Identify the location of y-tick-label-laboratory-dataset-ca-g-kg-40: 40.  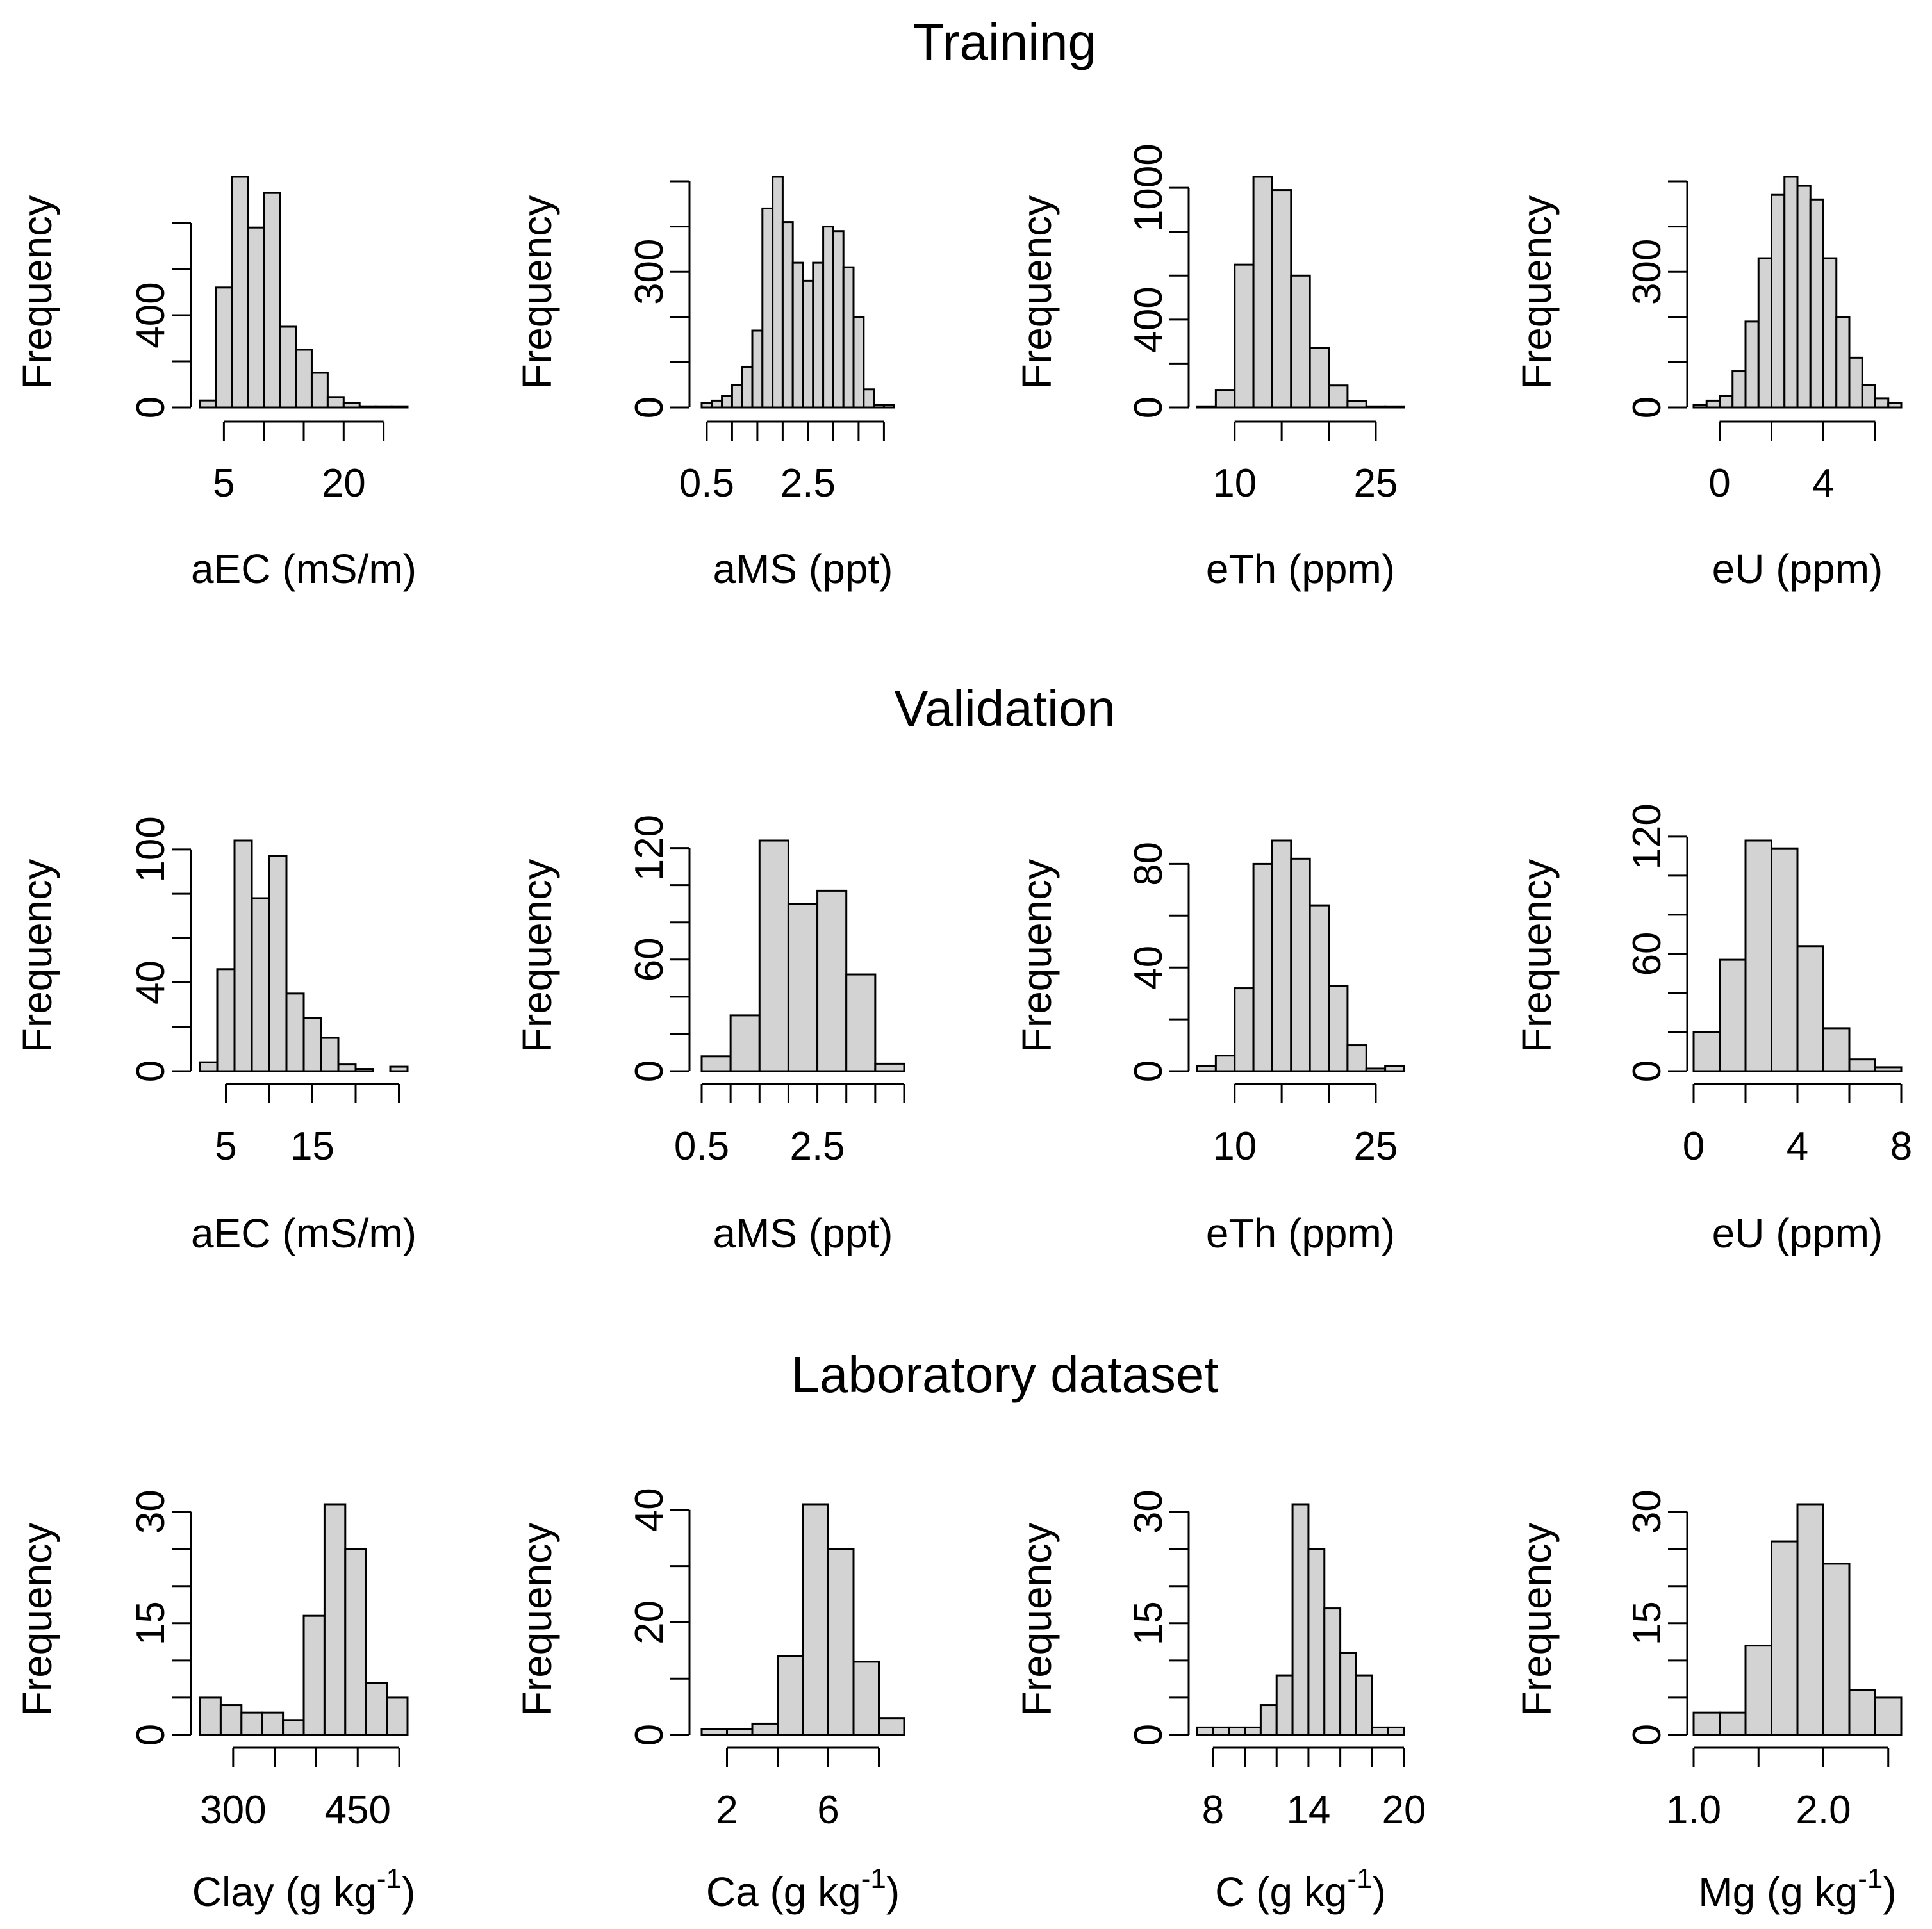
(649, 1510).